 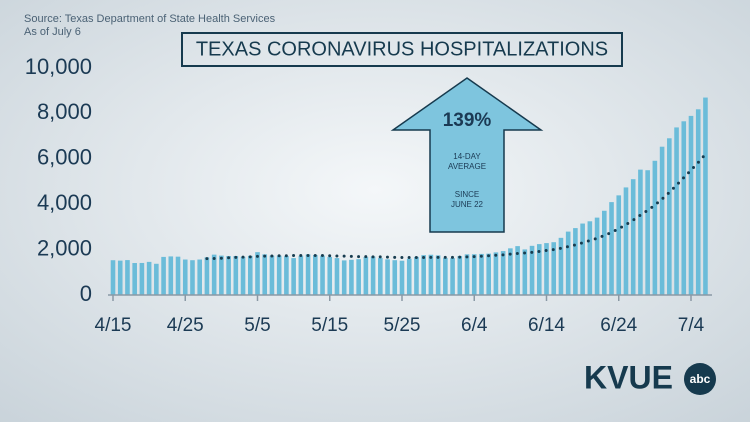 I want to click on logo: KVUE, so click(x=628, y=377).